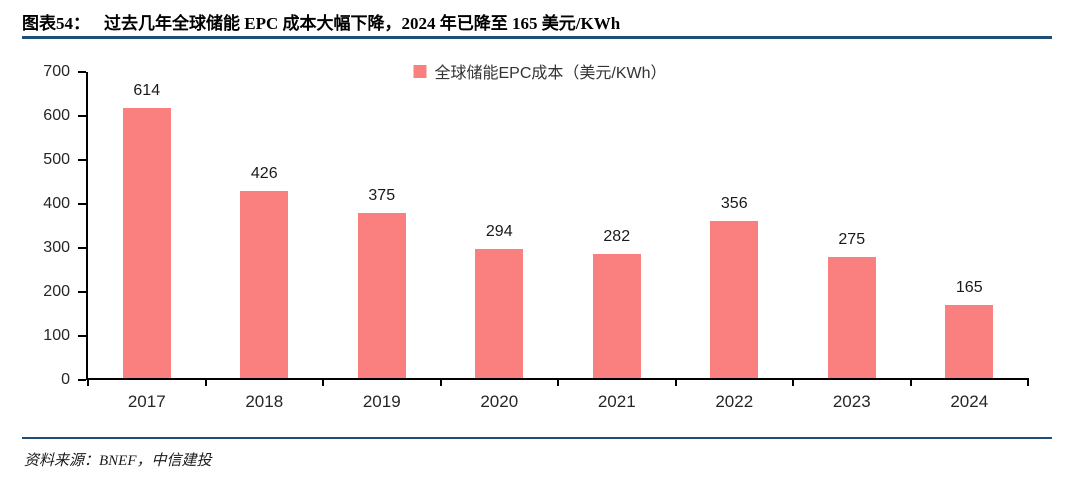 The image size is (1080, 484). I want to click on bar-value-label: 426, so click(264, 173).